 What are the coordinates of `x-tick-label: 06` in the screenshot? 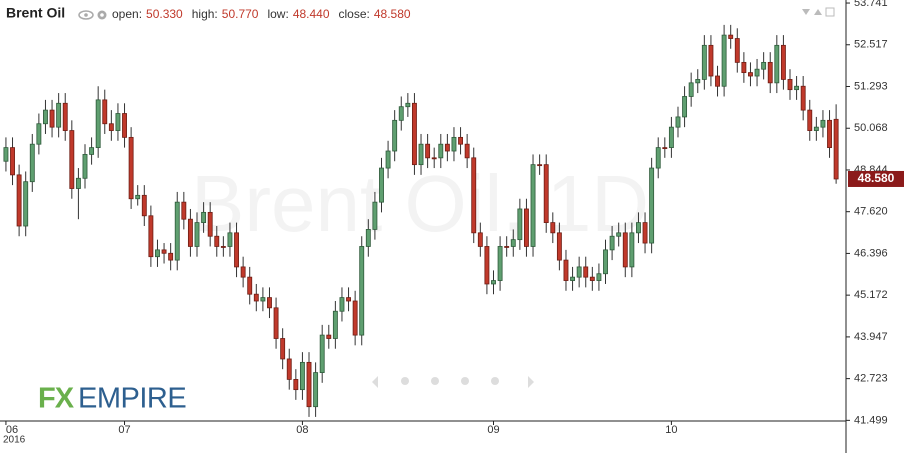 It's located at (12, 430).